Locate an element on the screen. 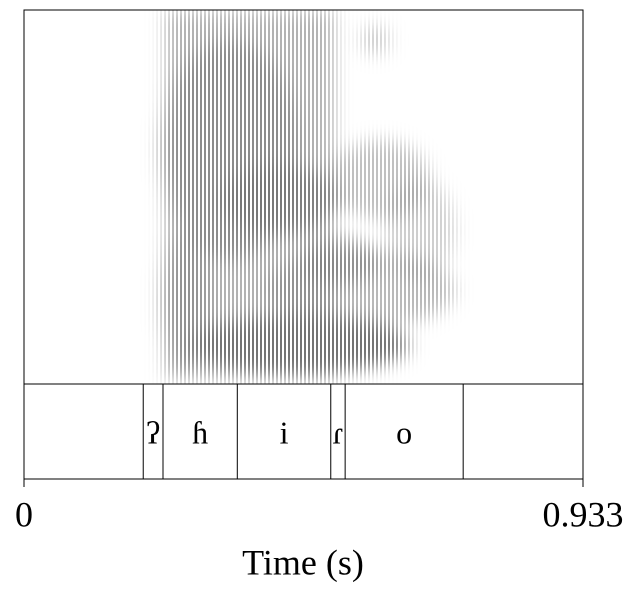  tier-label: o is located at coordinates (404, 432).